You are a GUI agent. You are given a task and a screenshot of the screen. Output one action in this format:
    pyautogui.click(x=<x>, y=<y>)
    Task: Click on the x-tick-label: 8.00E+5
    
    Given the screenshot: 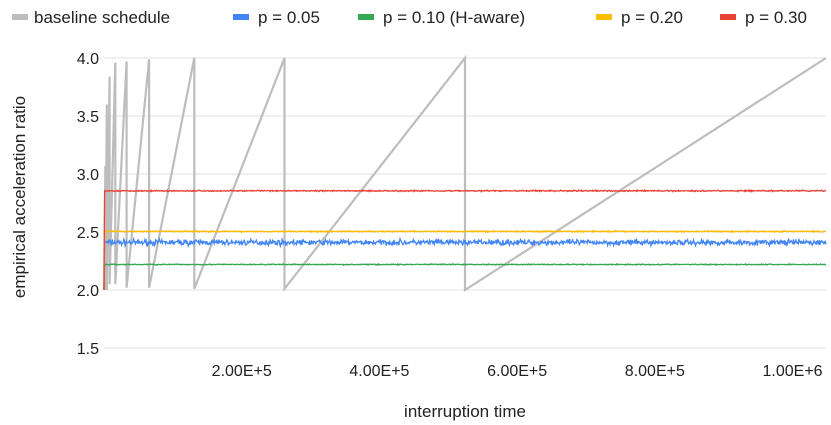 What is the action you would take?
    pyautogui.click(x=655, y=371)
    